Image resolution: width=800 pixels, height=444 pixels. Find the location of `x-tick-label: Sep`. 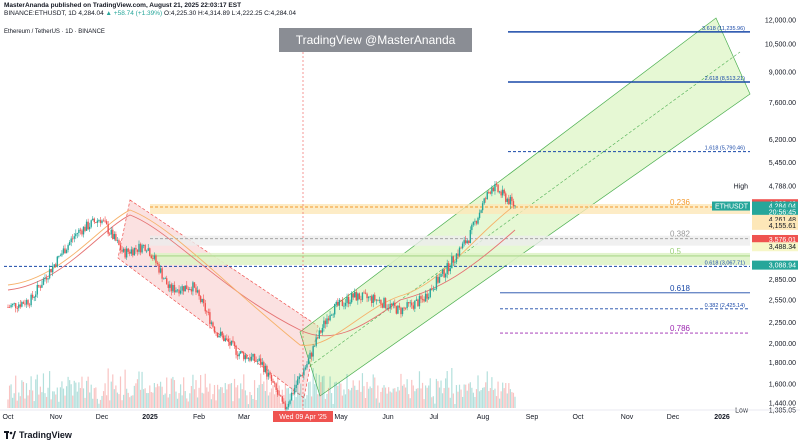

x-tick-label: Sep is located at coordinates (532, 417).